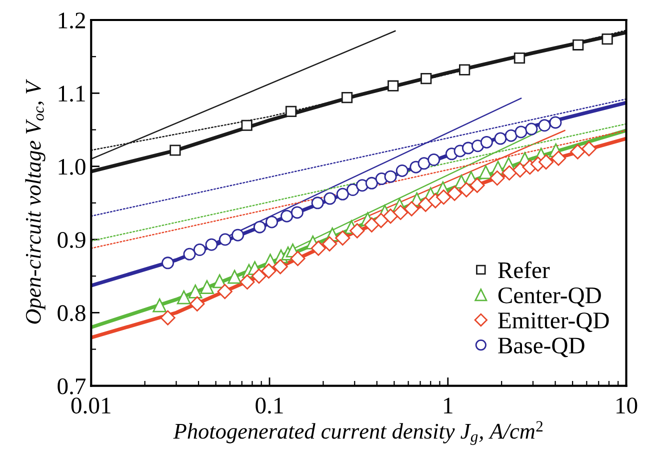 Image resolution: width=651 pixels, height=455 pixels. What do you see at coordinates (72, 386) in the screenshot?
I see `y-tick-label: 0.7` at bounding box center [72, 386].